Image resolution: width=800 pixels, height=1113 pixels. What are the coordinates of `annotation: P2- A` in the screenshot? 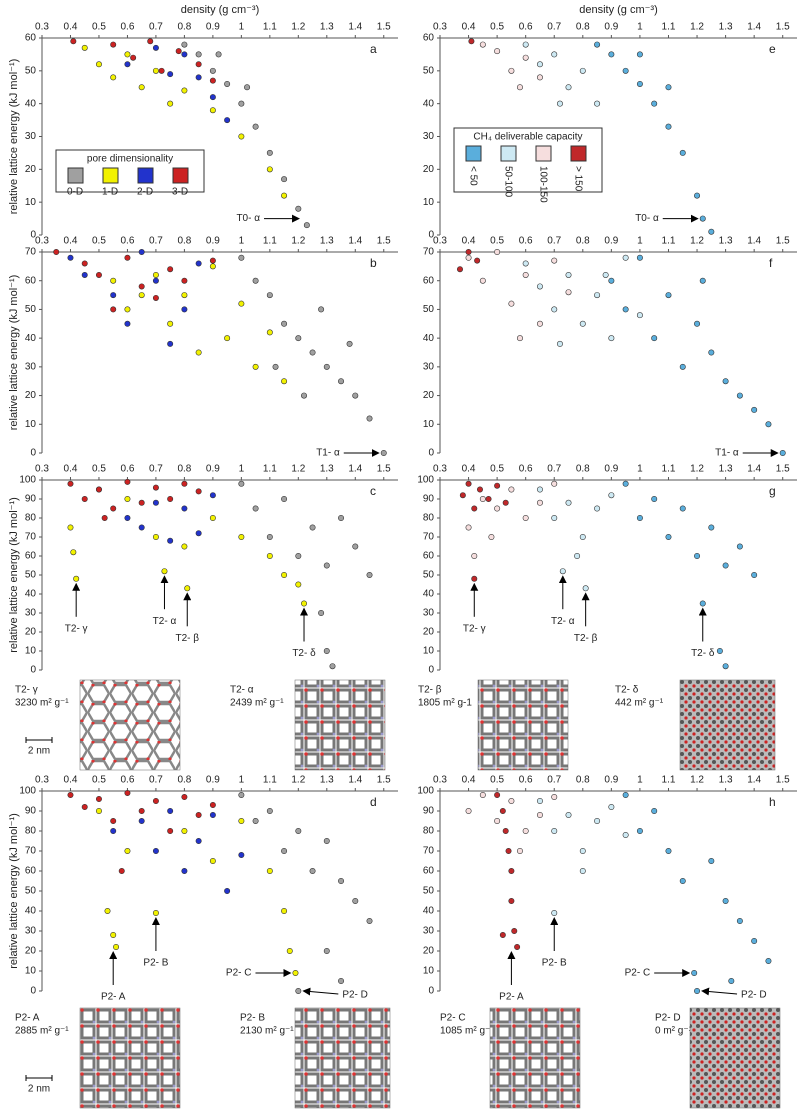 It's located at (113, 997).